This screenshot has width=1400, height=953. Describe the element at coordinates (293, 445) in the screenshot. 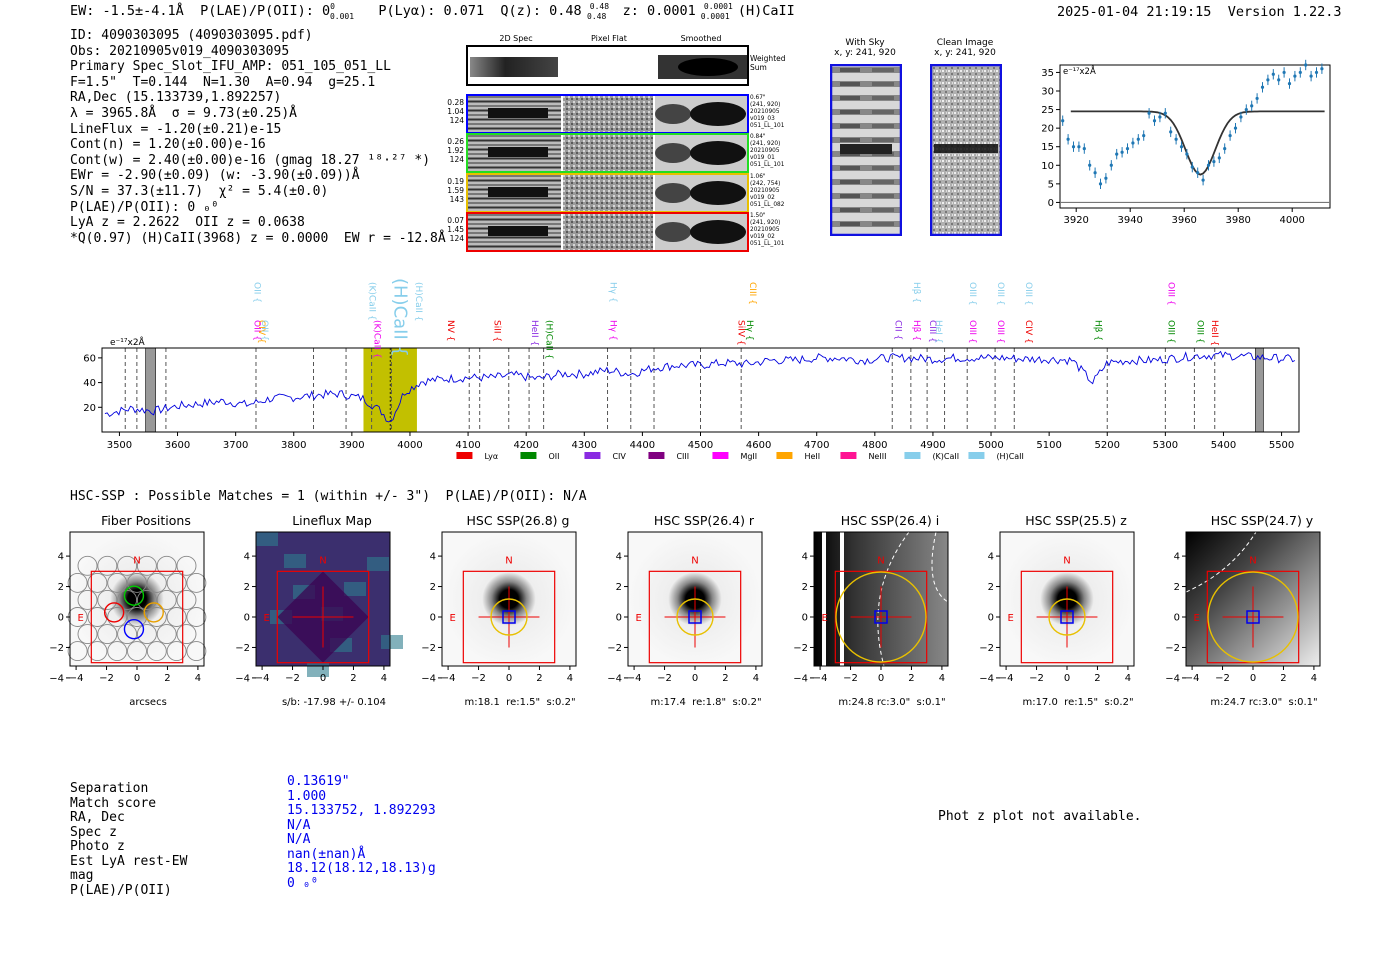

I see `spectrum-xtick-label: 3800` at that location.